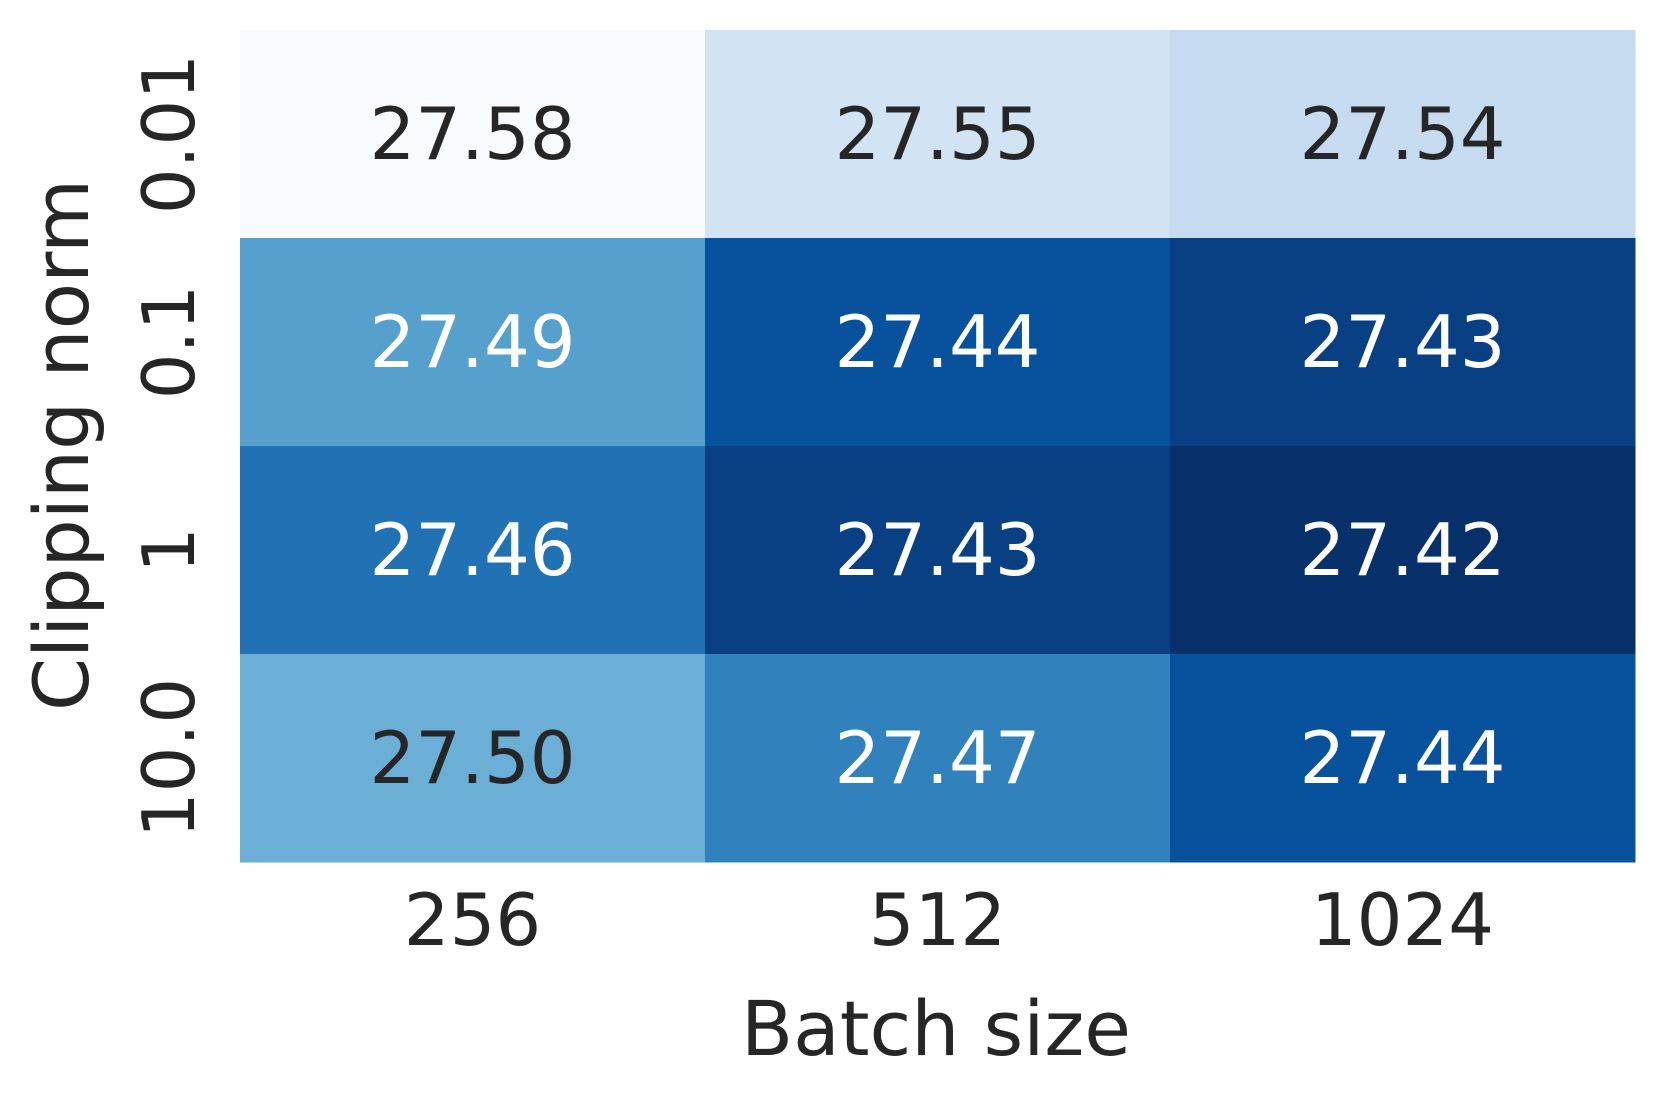 The image size is (1659, 1098). I want to click on cell-value-label: 27.50, so click(472, 758).